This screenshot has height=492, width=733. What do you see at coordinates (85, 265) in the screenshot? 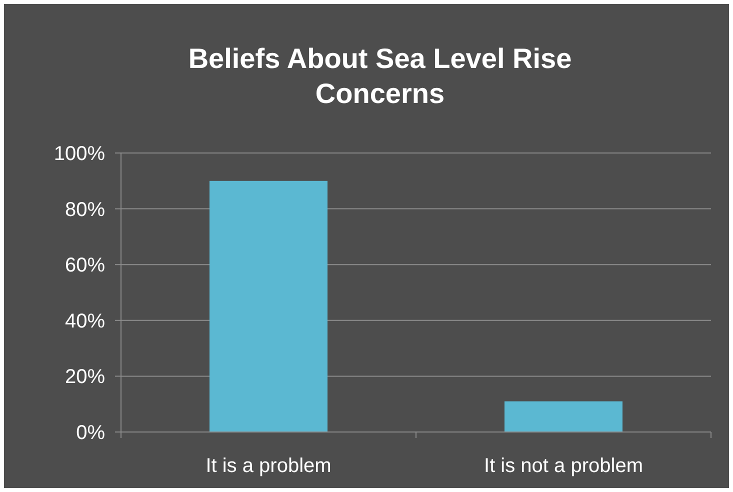
I see `y-tick-label: 60%` at bounding box center [85, 265].